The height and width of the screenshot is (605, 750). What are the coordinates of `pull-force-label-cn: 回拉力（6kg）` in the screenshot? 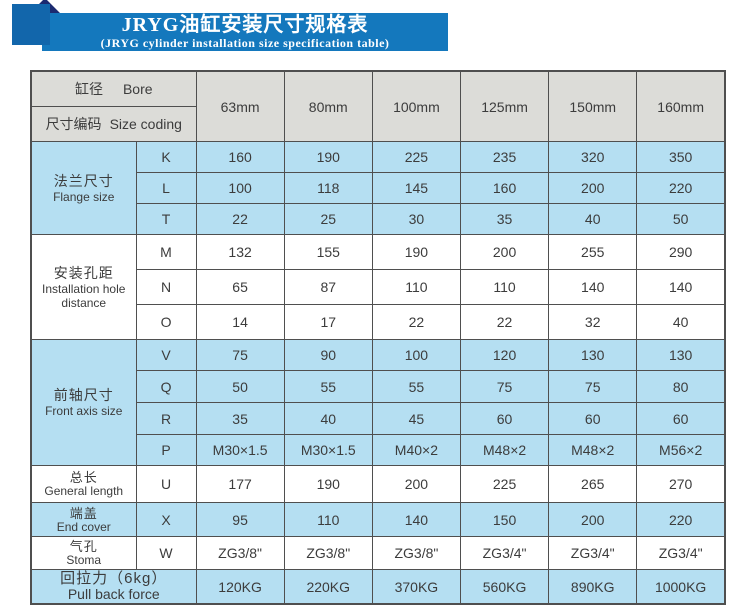 It's located at (114, 578).